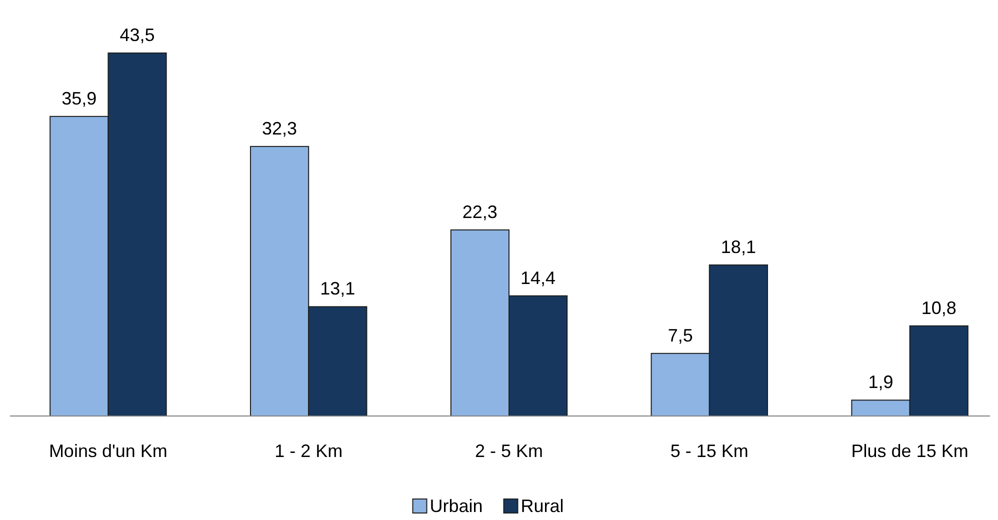 The height and width of the screenshot is (520, 998). I want to click on data-label: 32,3, so click(280, 128).